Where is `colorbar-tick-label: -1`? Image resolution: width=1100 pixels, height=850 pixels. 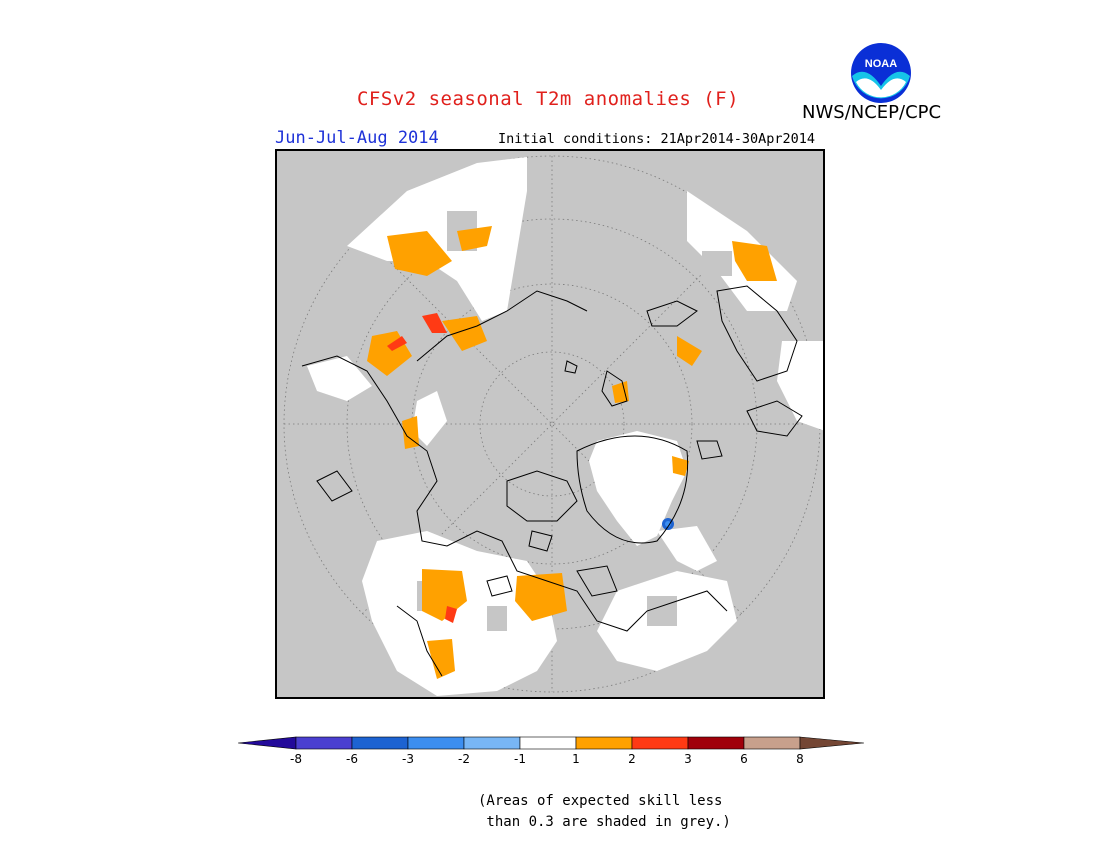
colorbar-tick-label: -1 is located at coordinates (520, 759).